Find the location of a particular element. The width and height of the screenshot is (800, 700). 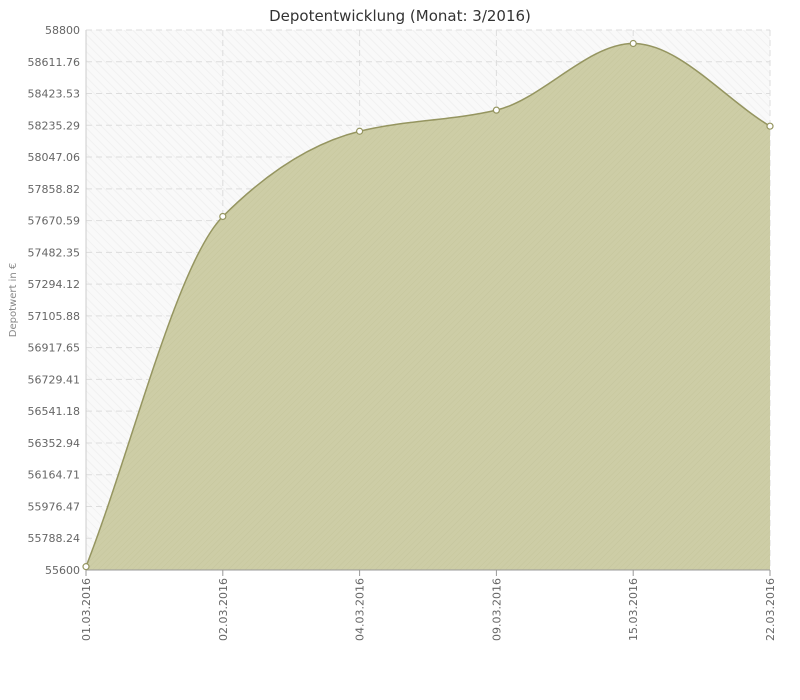

y-tick-label: 57858.82 is located at coordinates (54, 189).